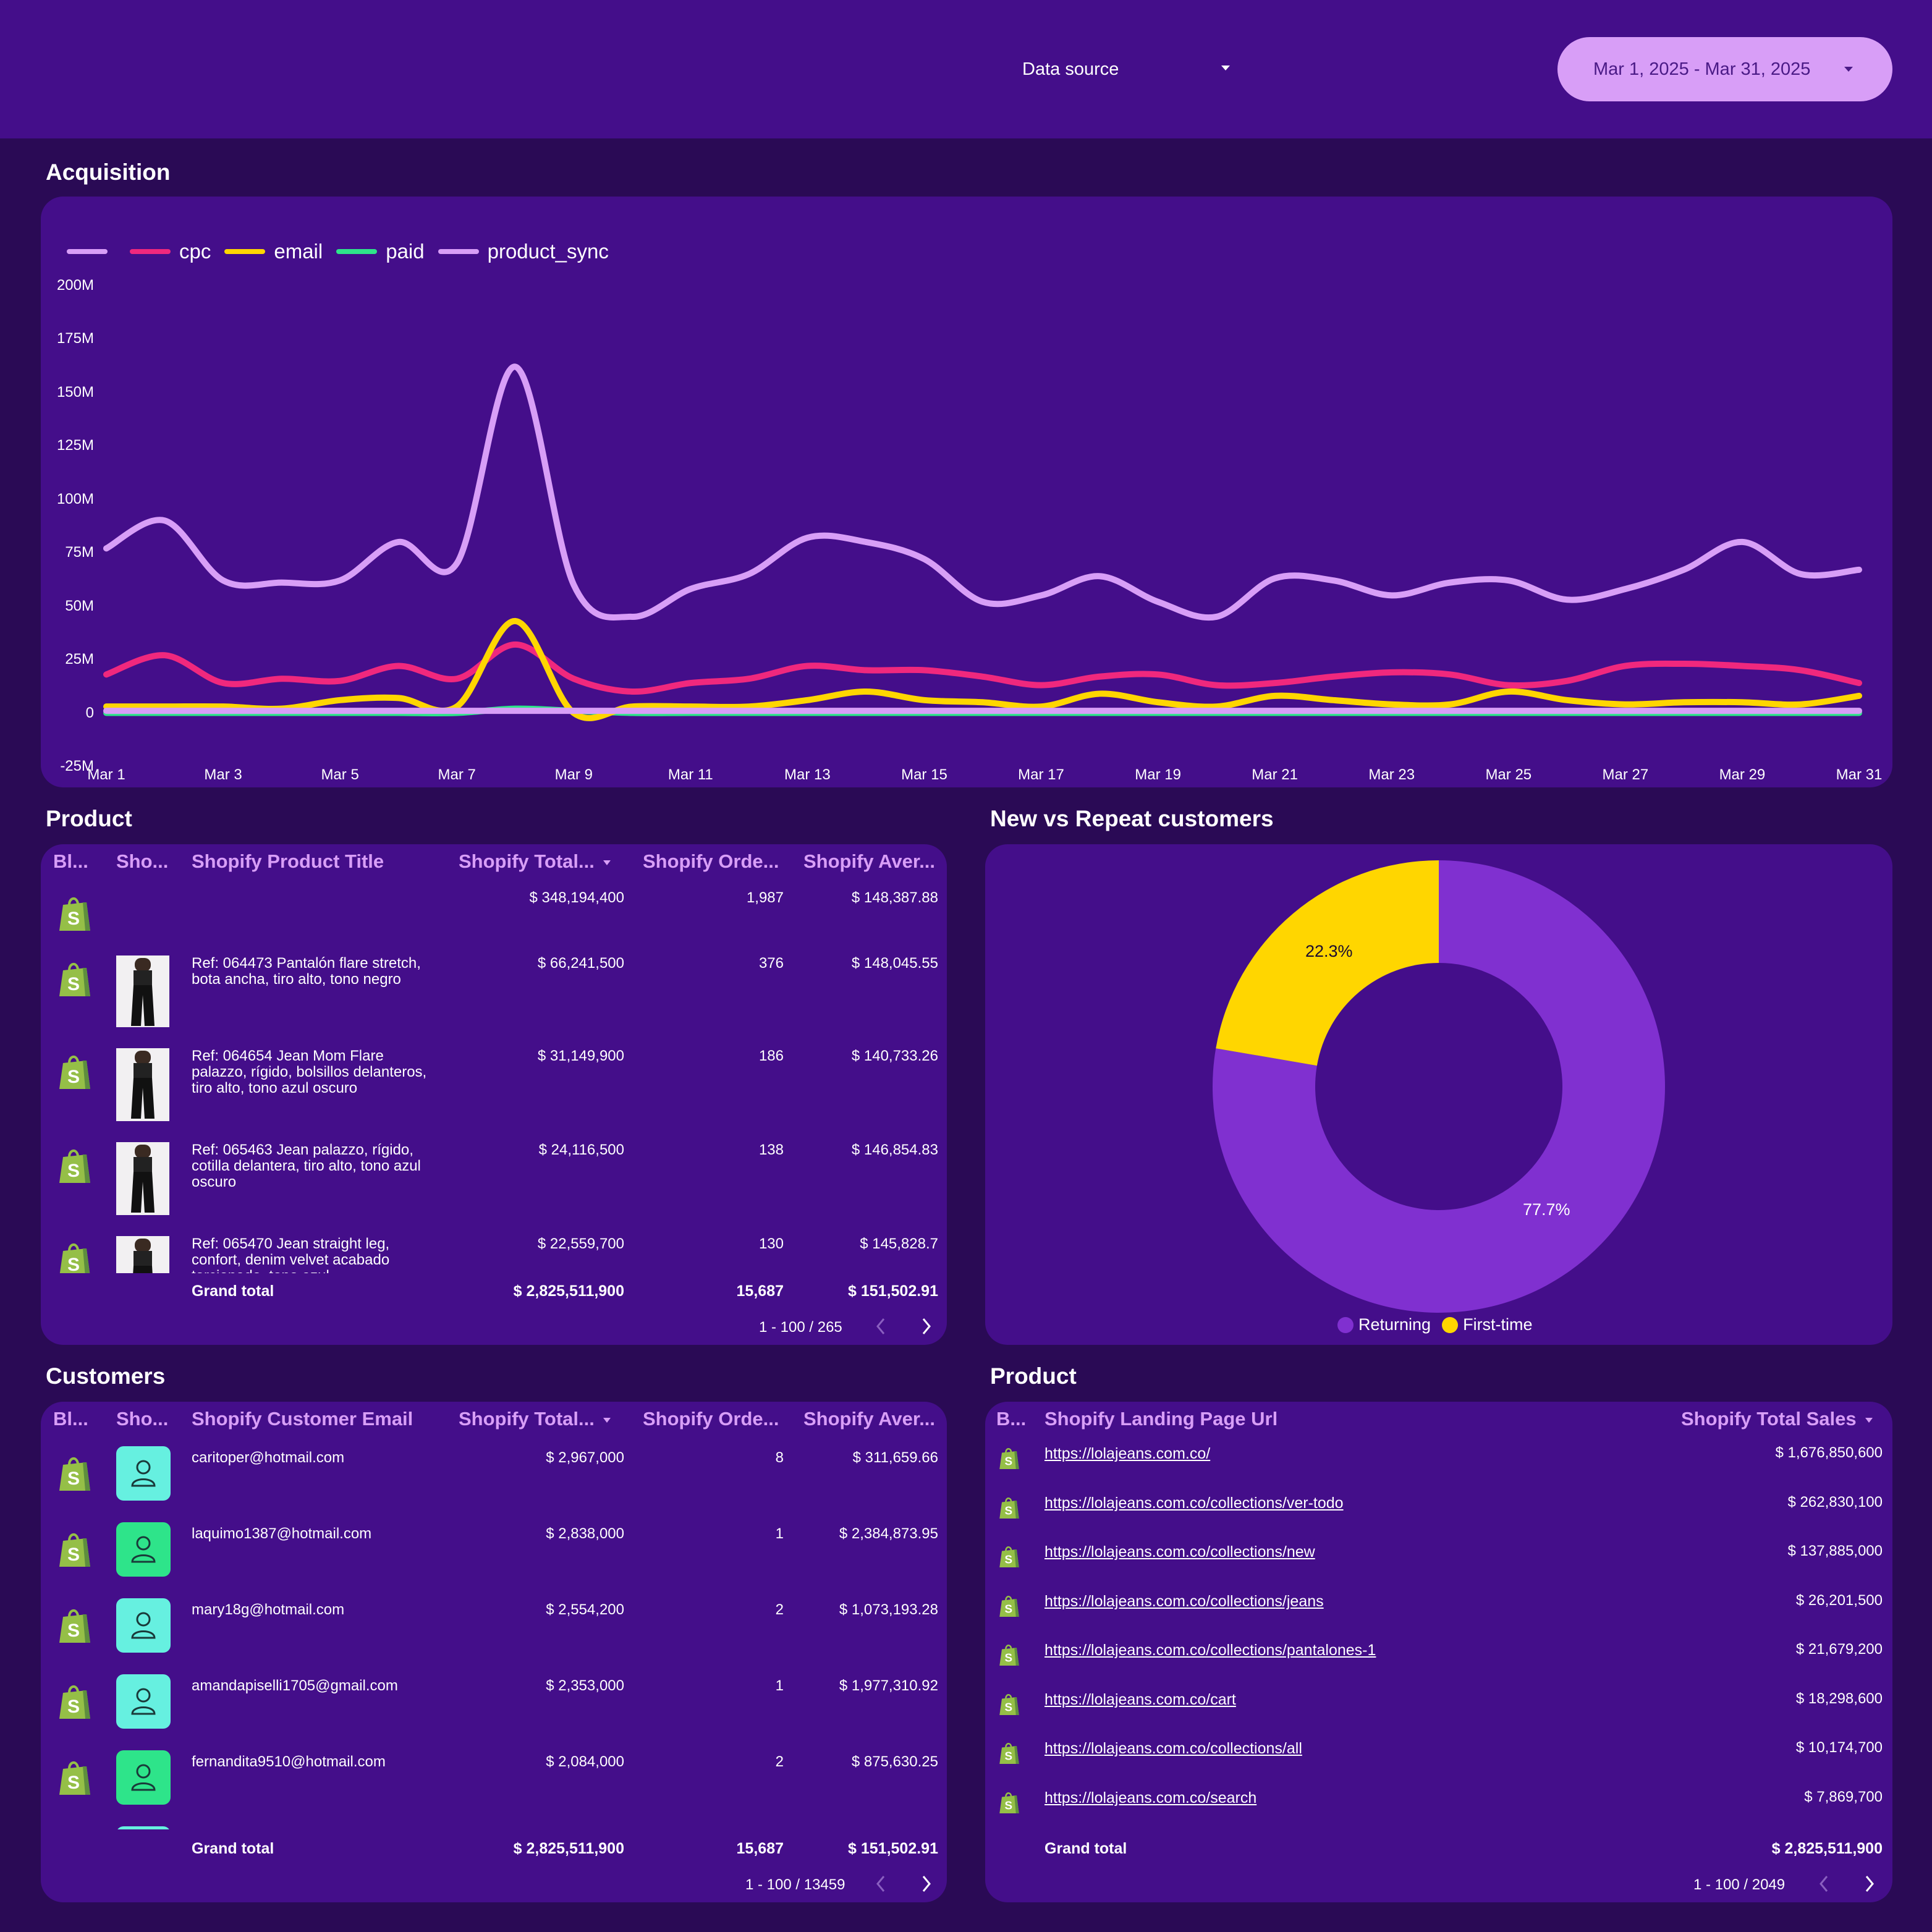 The width and height of the screenshot is (1932, 1932). I want to click on first-time-dot-icon, so click(1450, 1324).